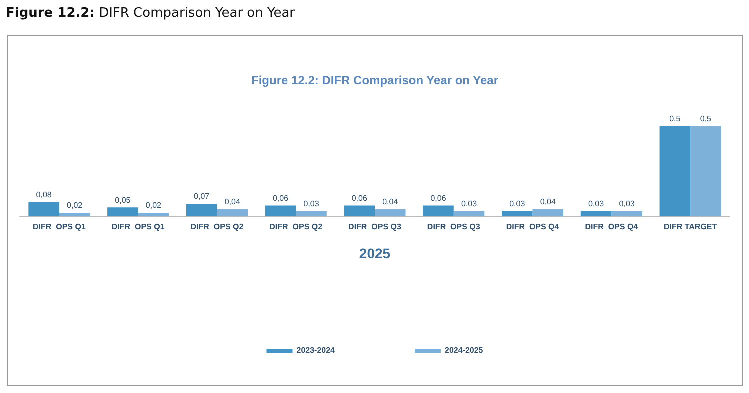 The width and height of the screenshot is (749, 393). I want to click on caption: Figure 12.2: DIFR Comparison Year on Year, so click(151, 13).